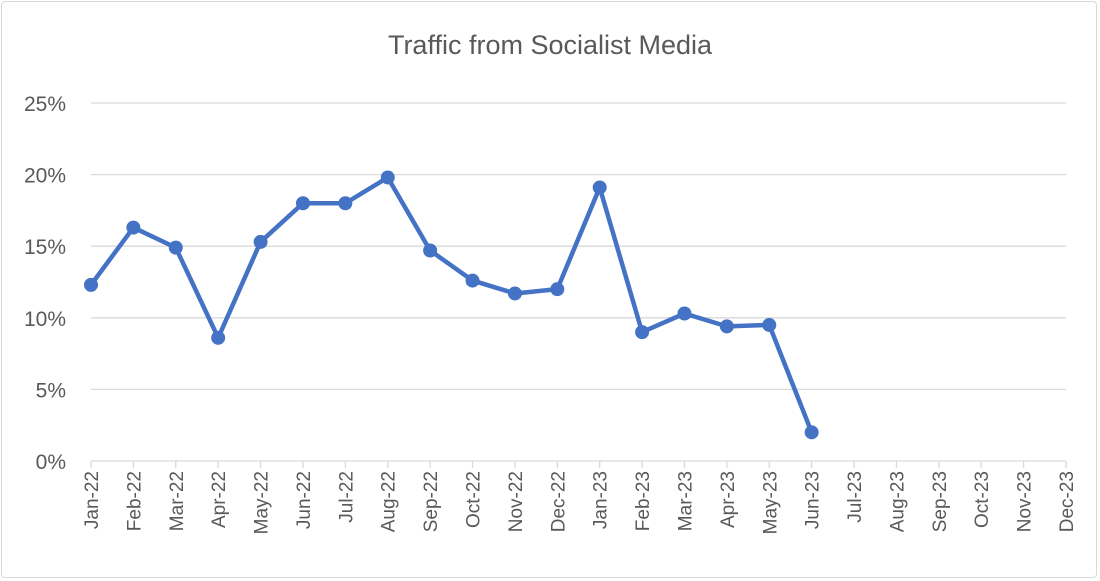 This screenshot has height=581, width=1100. I want to click on x-tick-label: Sep-23, so click(940, 501).